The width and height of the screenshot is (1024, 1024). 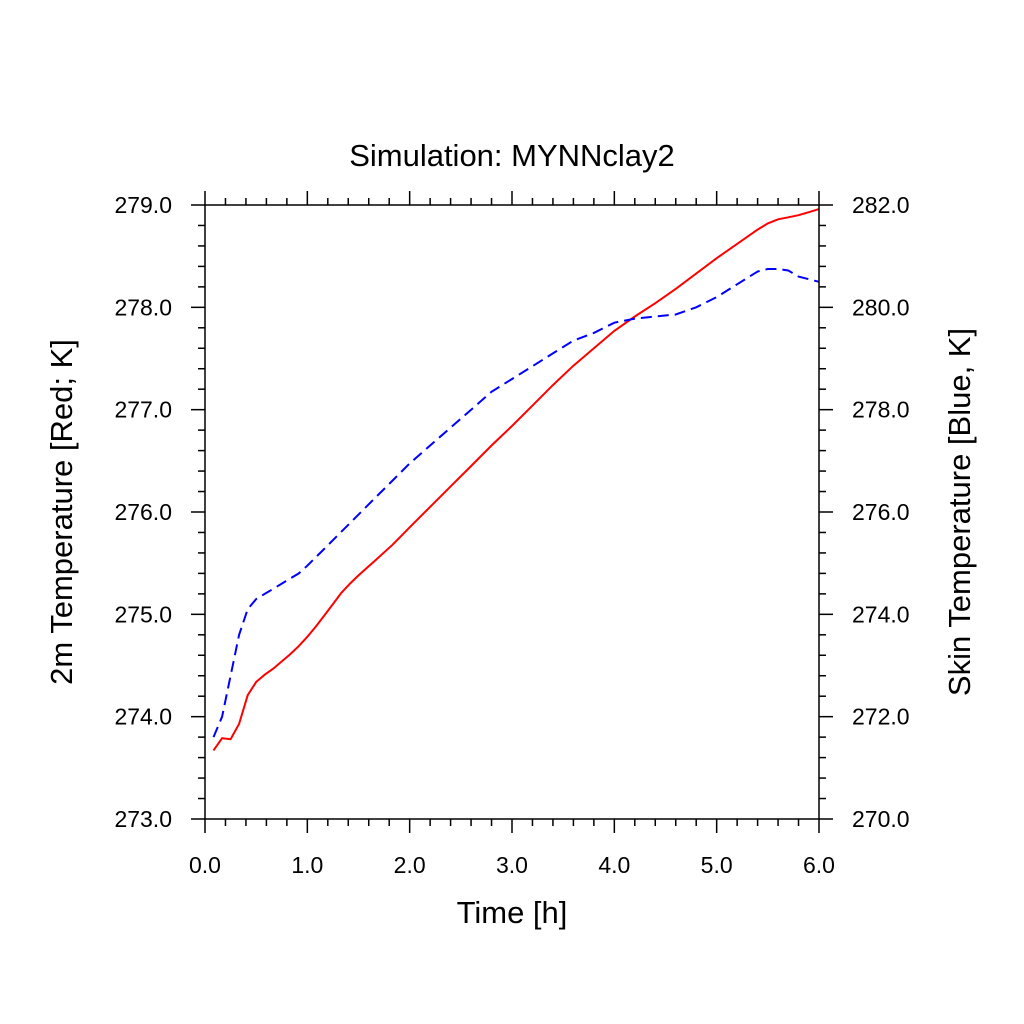 I want to click on y-right-tick-label: 274.0, so click(x=881, y=614).